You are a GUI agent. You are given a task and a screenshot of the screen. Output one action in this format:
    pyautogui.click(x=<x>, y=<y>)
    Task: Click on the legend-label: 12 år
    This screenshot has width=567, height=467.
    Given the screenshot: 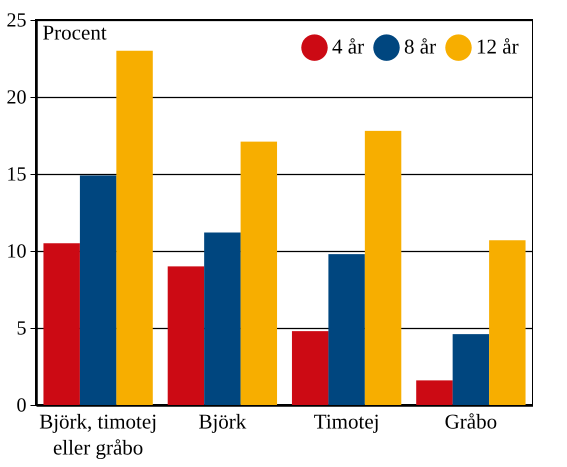 What is the action you would take?
    pyautogui.click(x=497, y=46)
    